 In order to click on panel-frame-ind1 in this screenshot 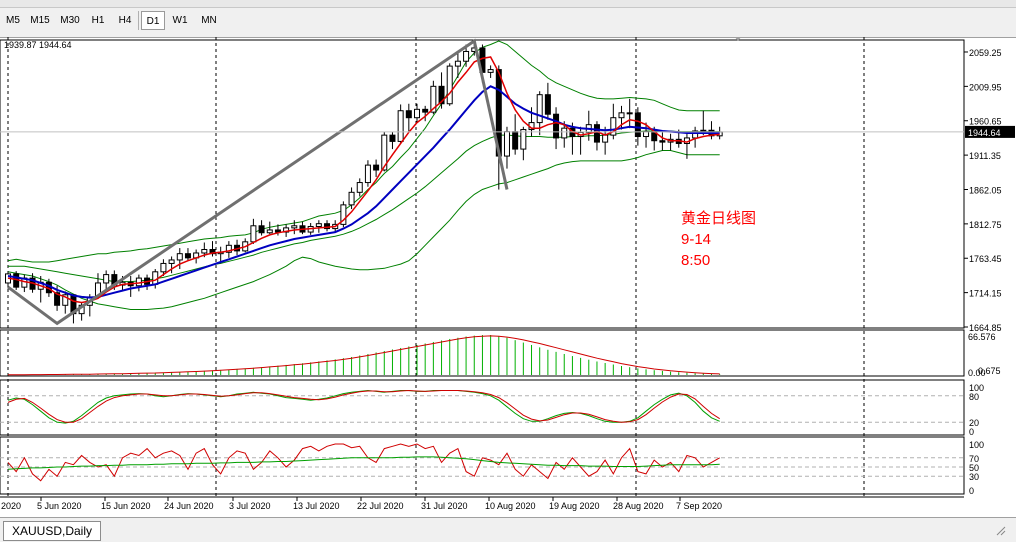, I will do `click(482, 353)`.